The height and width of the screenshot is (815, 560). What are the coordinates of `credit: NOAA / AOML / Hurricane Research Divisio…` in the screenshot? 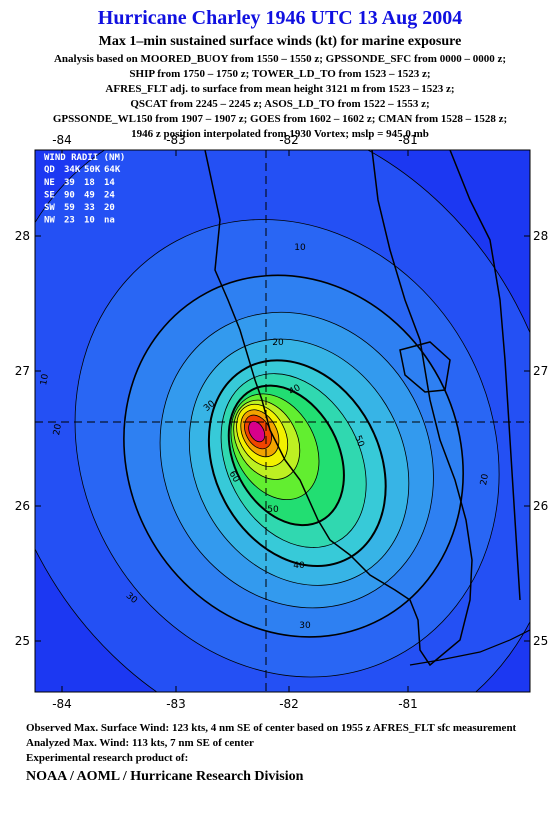 It's located at (165, 776).